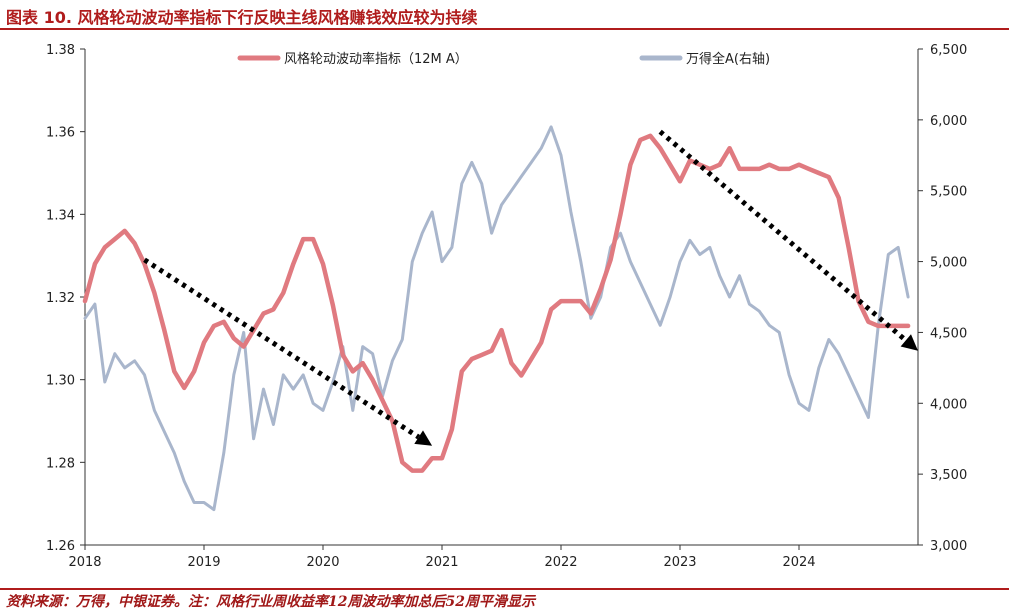  Describe the element at coordinates (203, 562) in the screenshot. I see `x-tick-label: 2019` at that location.